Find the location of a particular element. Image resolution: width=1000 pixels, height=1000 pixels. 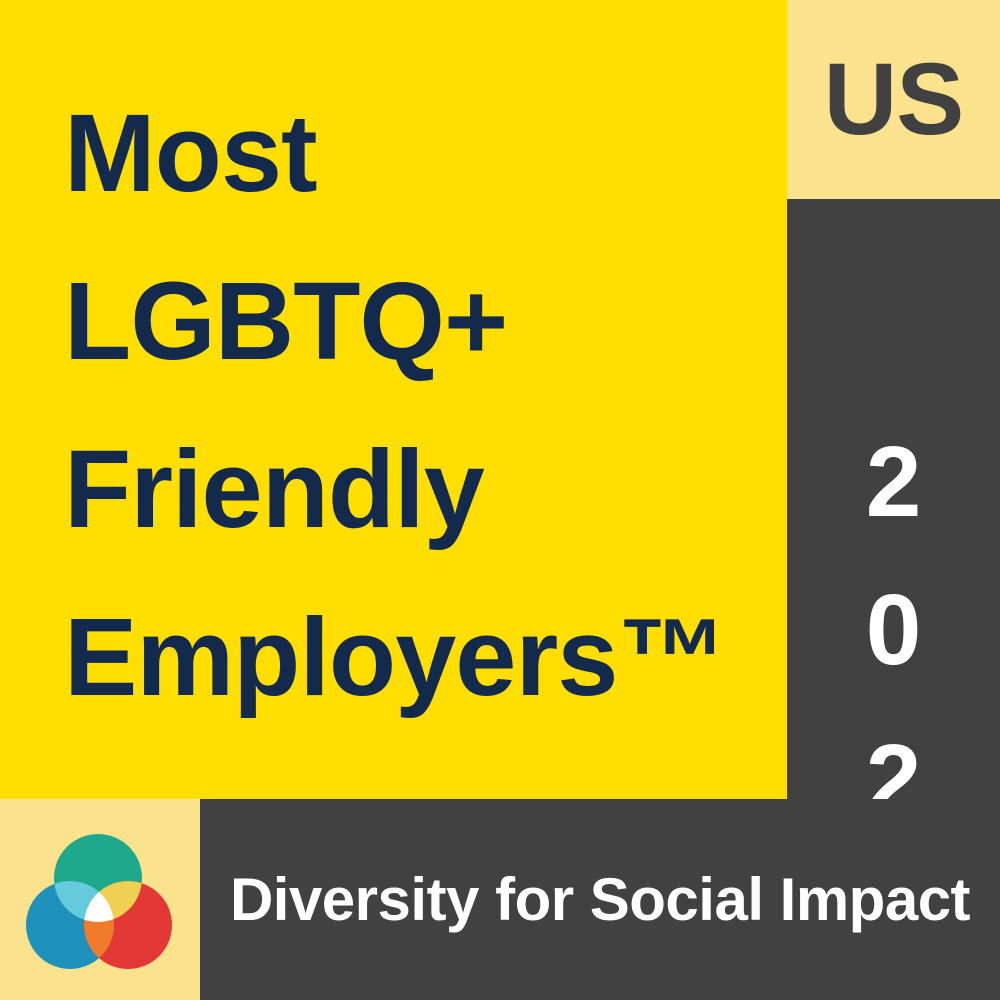

title-line: Employers™ is located at coordinates (395, 657).